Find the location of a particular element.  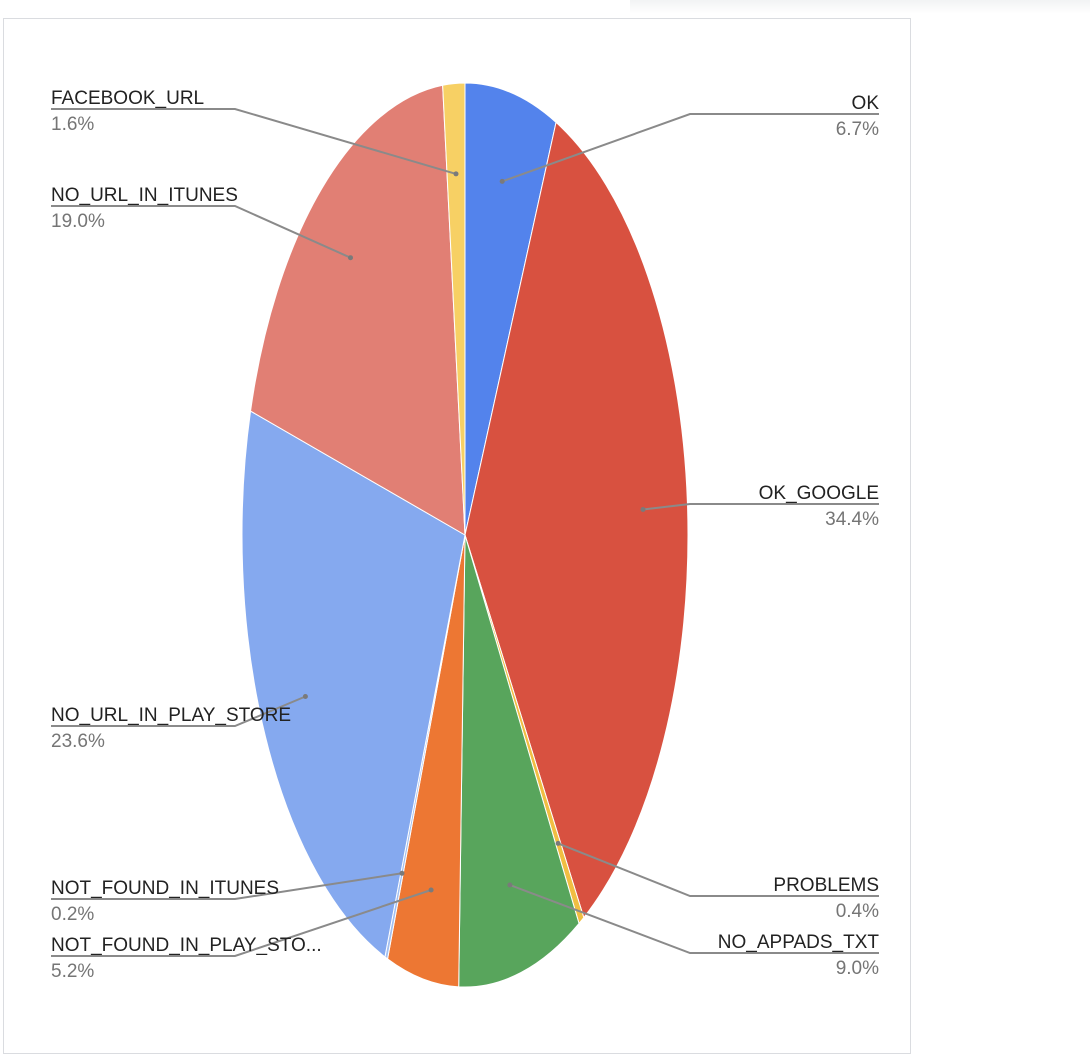

leader-line-not-found-in-itunes is located at coordinates (227, 886).